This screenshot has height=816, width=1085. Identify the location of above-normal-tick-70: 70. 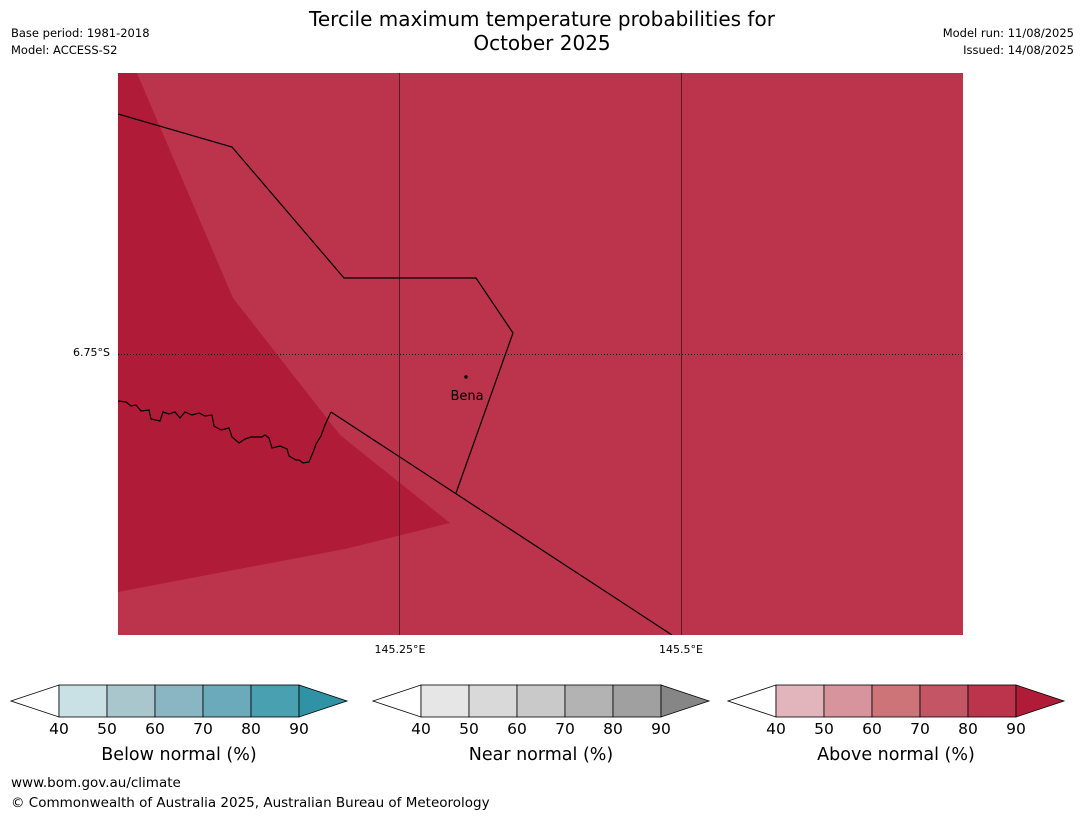
(920, 729).